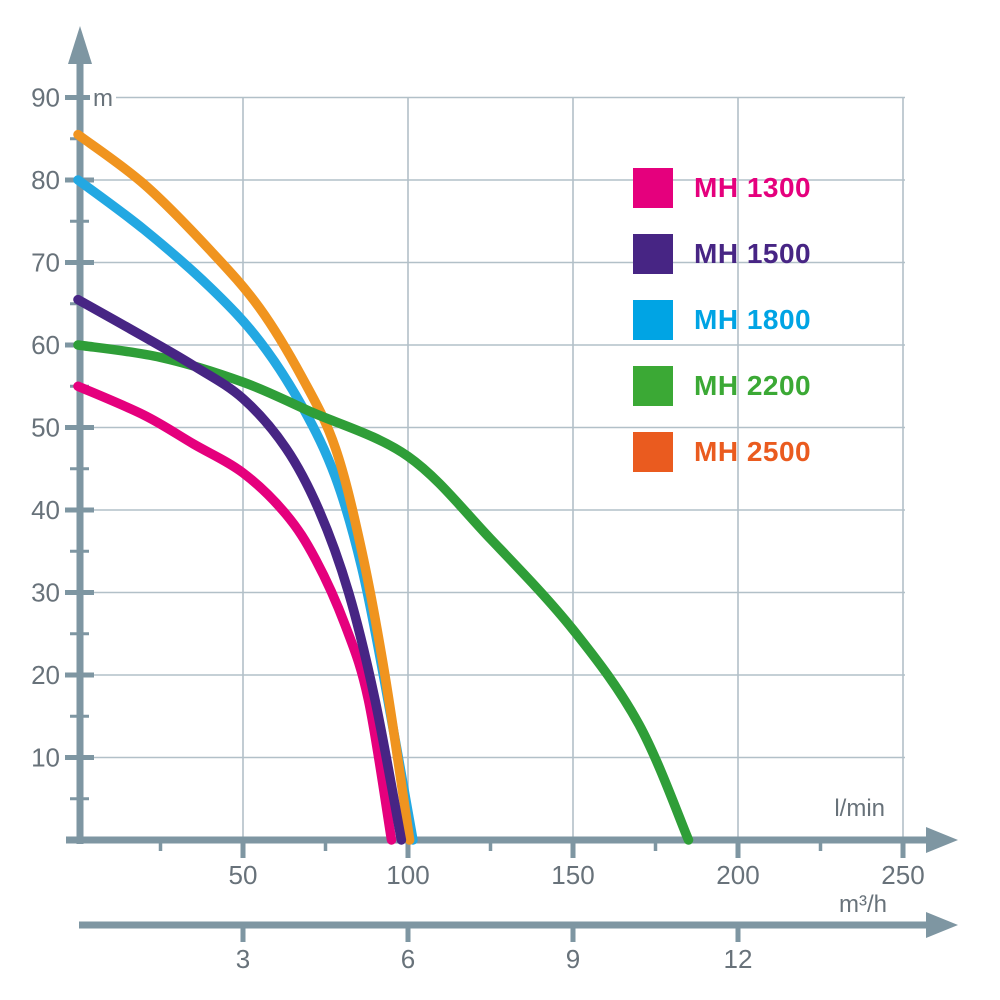  I want to click on chart-legend: MH 1300 MH 1500 MH 1800 MH 2200 MH 2500, so click(722, 333).